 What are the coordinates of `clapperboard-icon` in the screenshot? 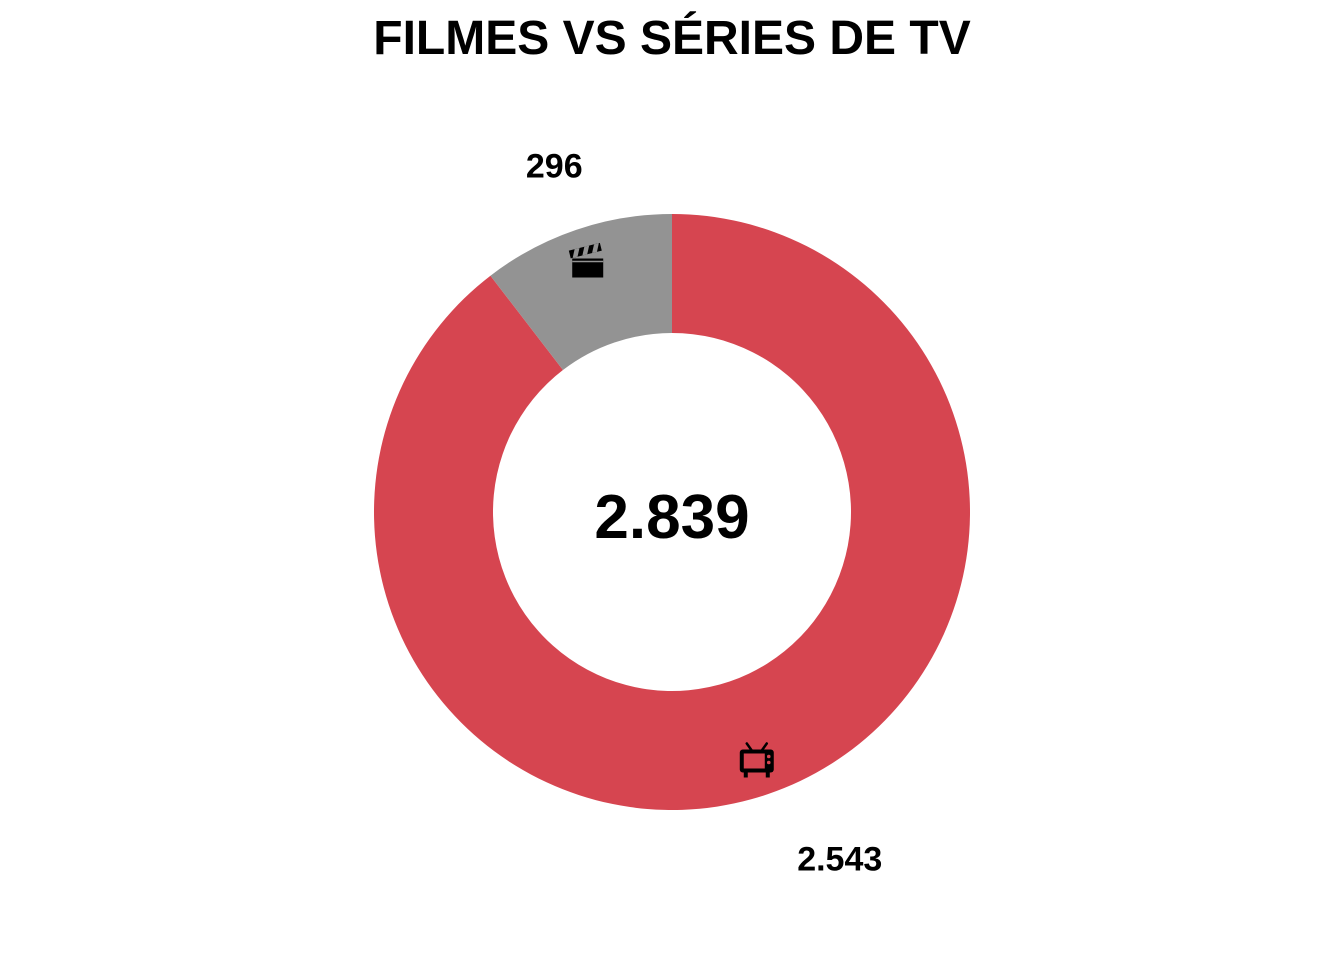 It's located at (586, 260).